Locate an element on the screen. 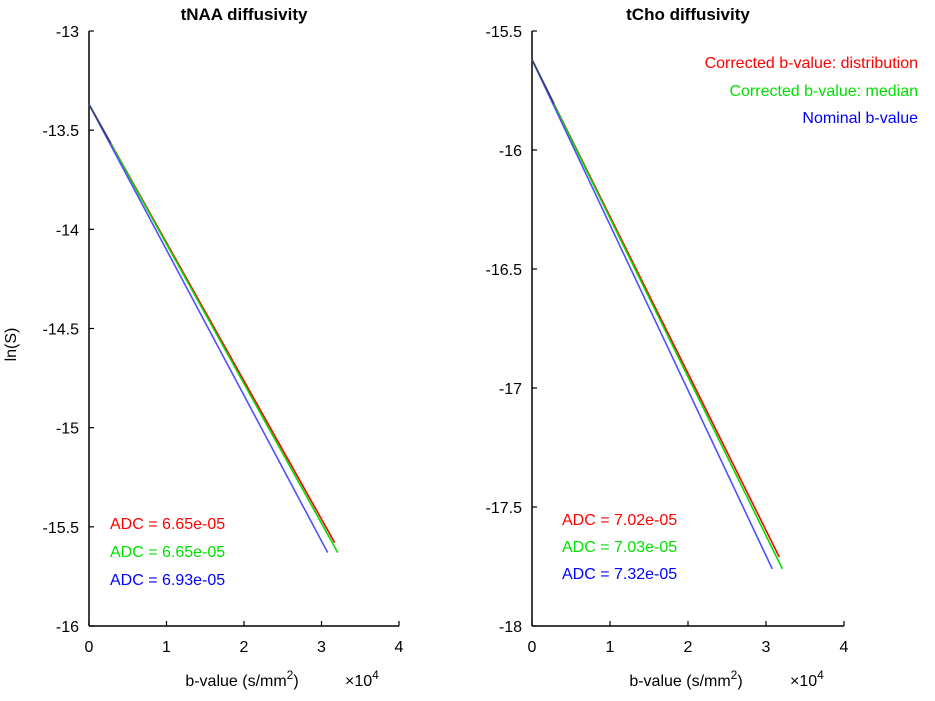 The height and width of the screenshot is (701, 935). y-tick-label: -18 is located at coordinates (510, 627).